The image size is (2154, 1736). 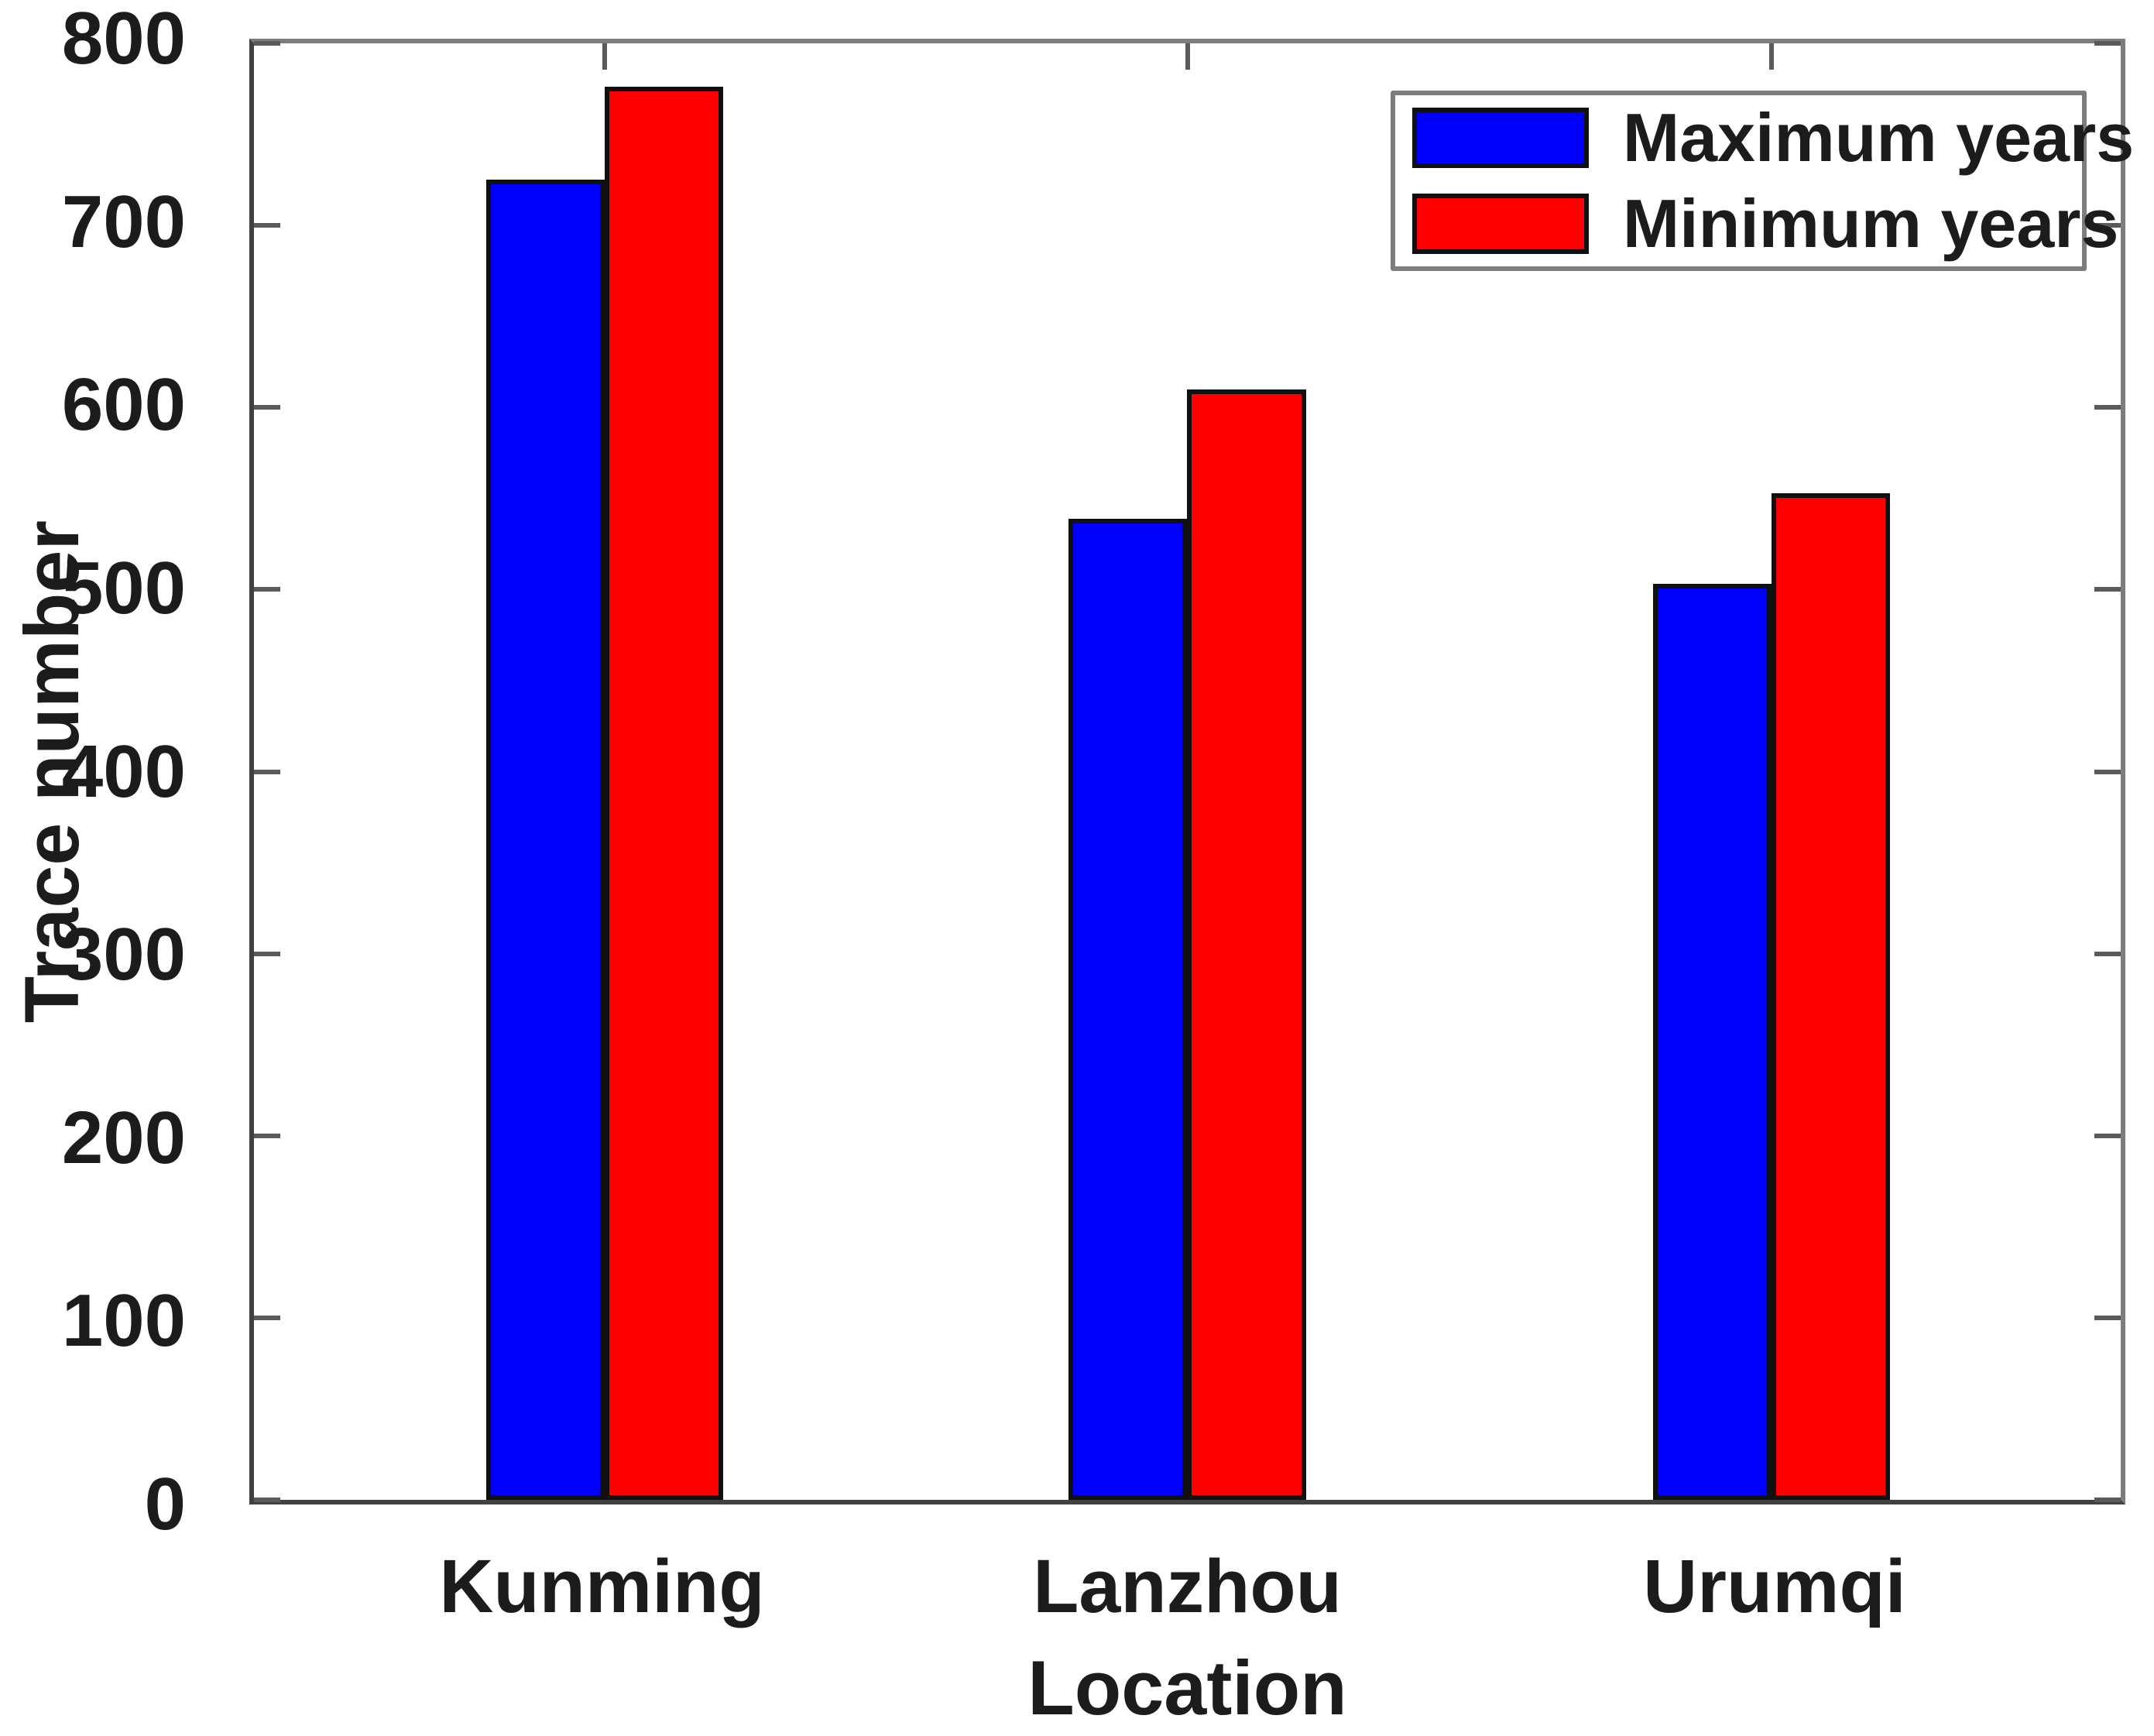 I want to click on y-tick-label: 600, so click(x=123, y=405).